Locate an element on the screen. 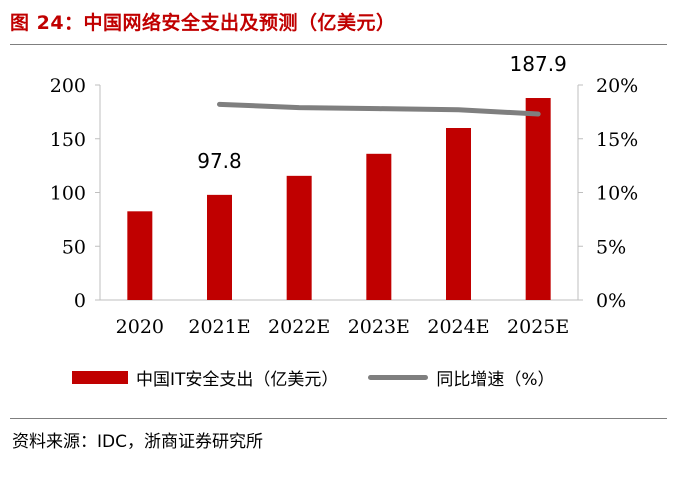 This screenshot has width=675, height=478. x-tick-label: 2023E is located at coordinates (379, 327).